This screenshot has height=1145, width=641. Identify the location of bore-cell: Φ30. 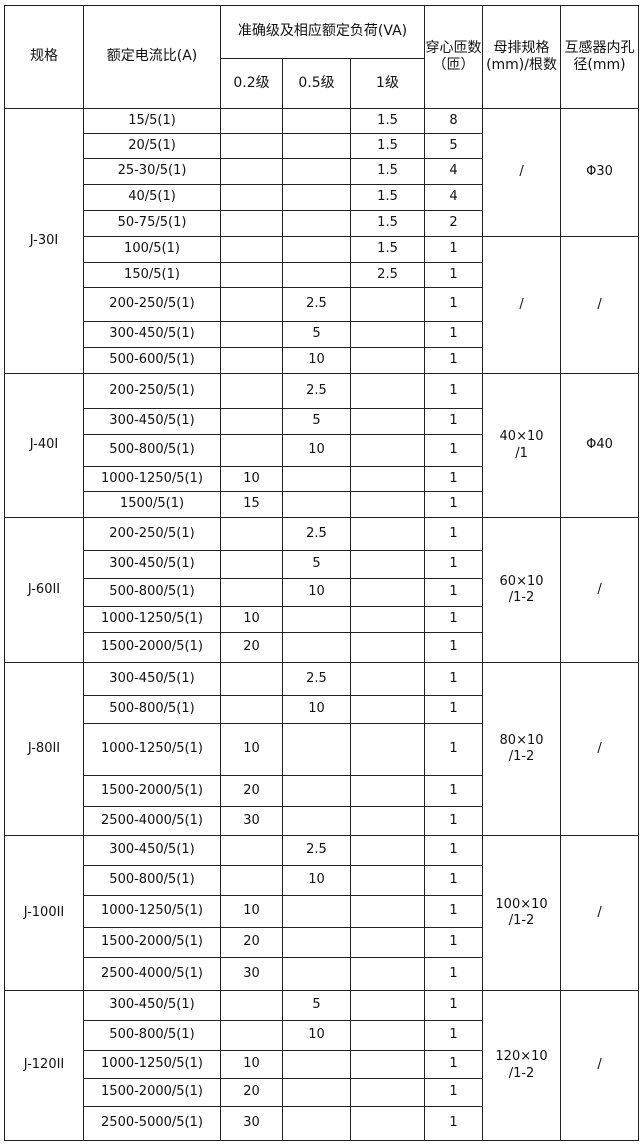
(600, 172).